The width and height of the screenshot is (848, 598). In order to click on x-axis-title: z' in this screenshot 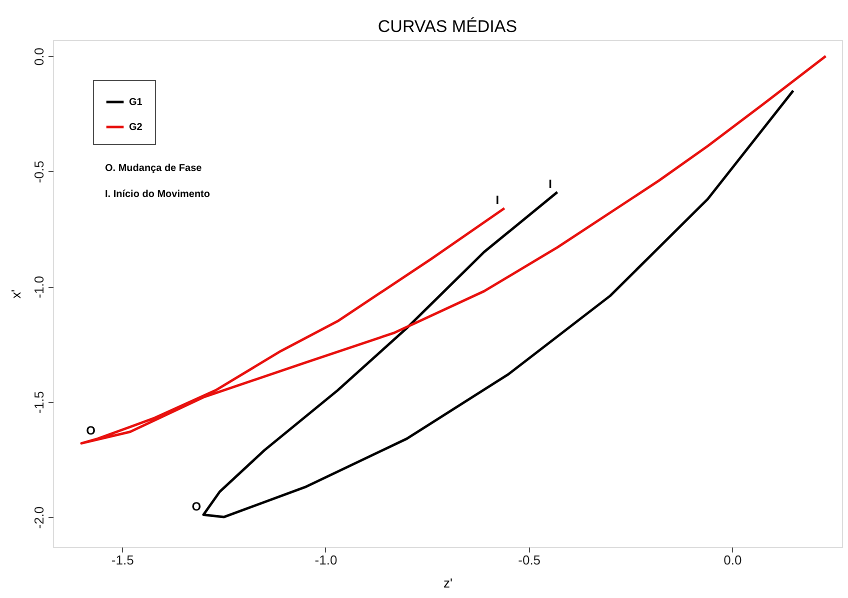, I will do `click(448, 583)`.